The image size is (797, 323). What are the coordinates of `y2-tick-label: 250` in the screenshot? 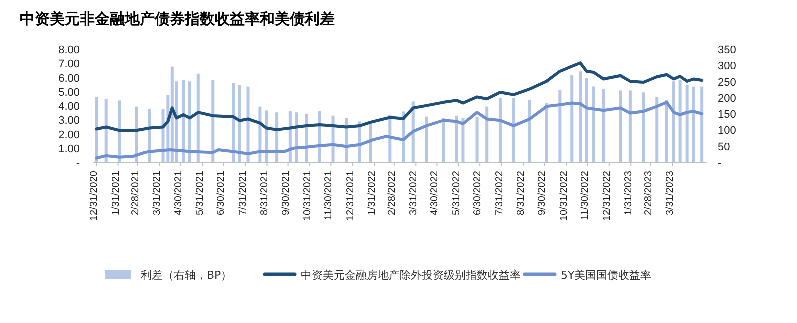 It's located at (727, 82).